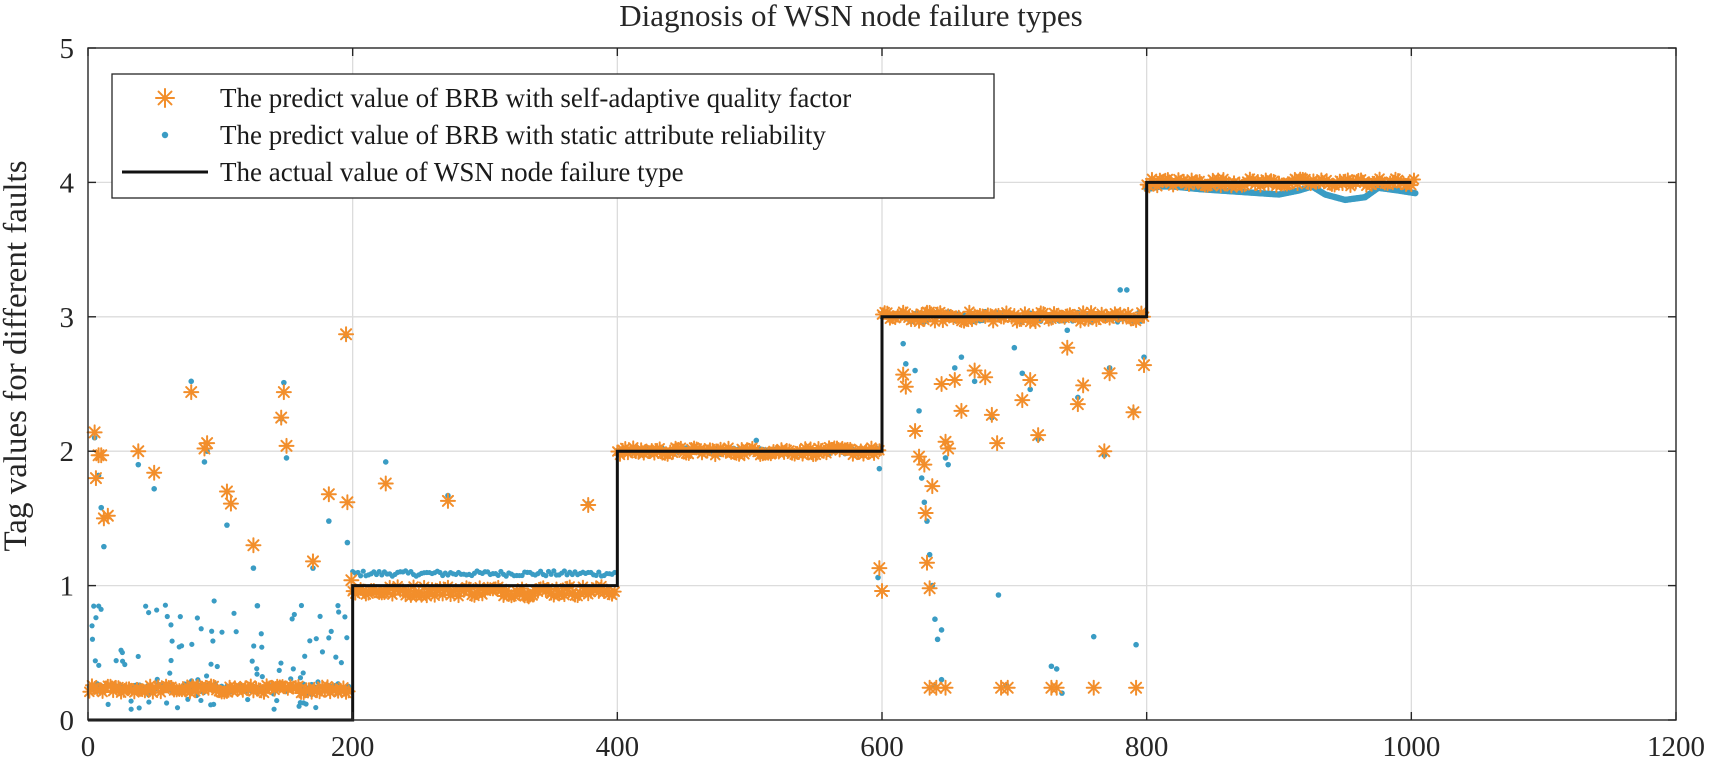 This screenshot has height=766, width=1712. Describe the element at coordinates (851, 16) in the screenshot. I see `chart-title: Diagnosis of WSN node failure types` at that location.